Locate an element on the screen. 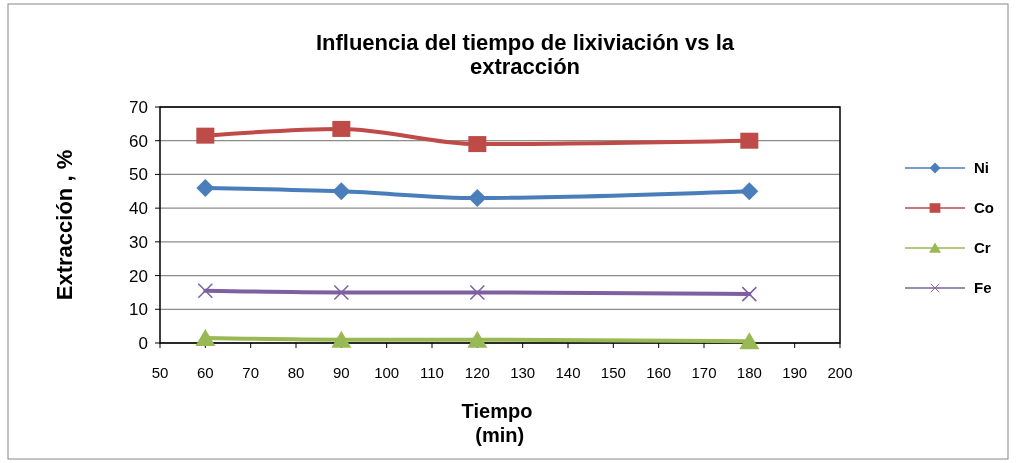 The image size is (1016, 463). legend-label: Co is located at coordinates (984, 208).